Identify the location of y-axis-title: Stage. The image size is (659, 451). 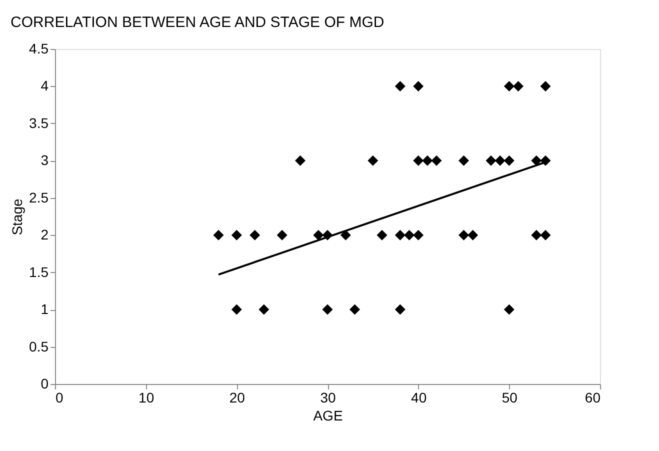
(17, 217).